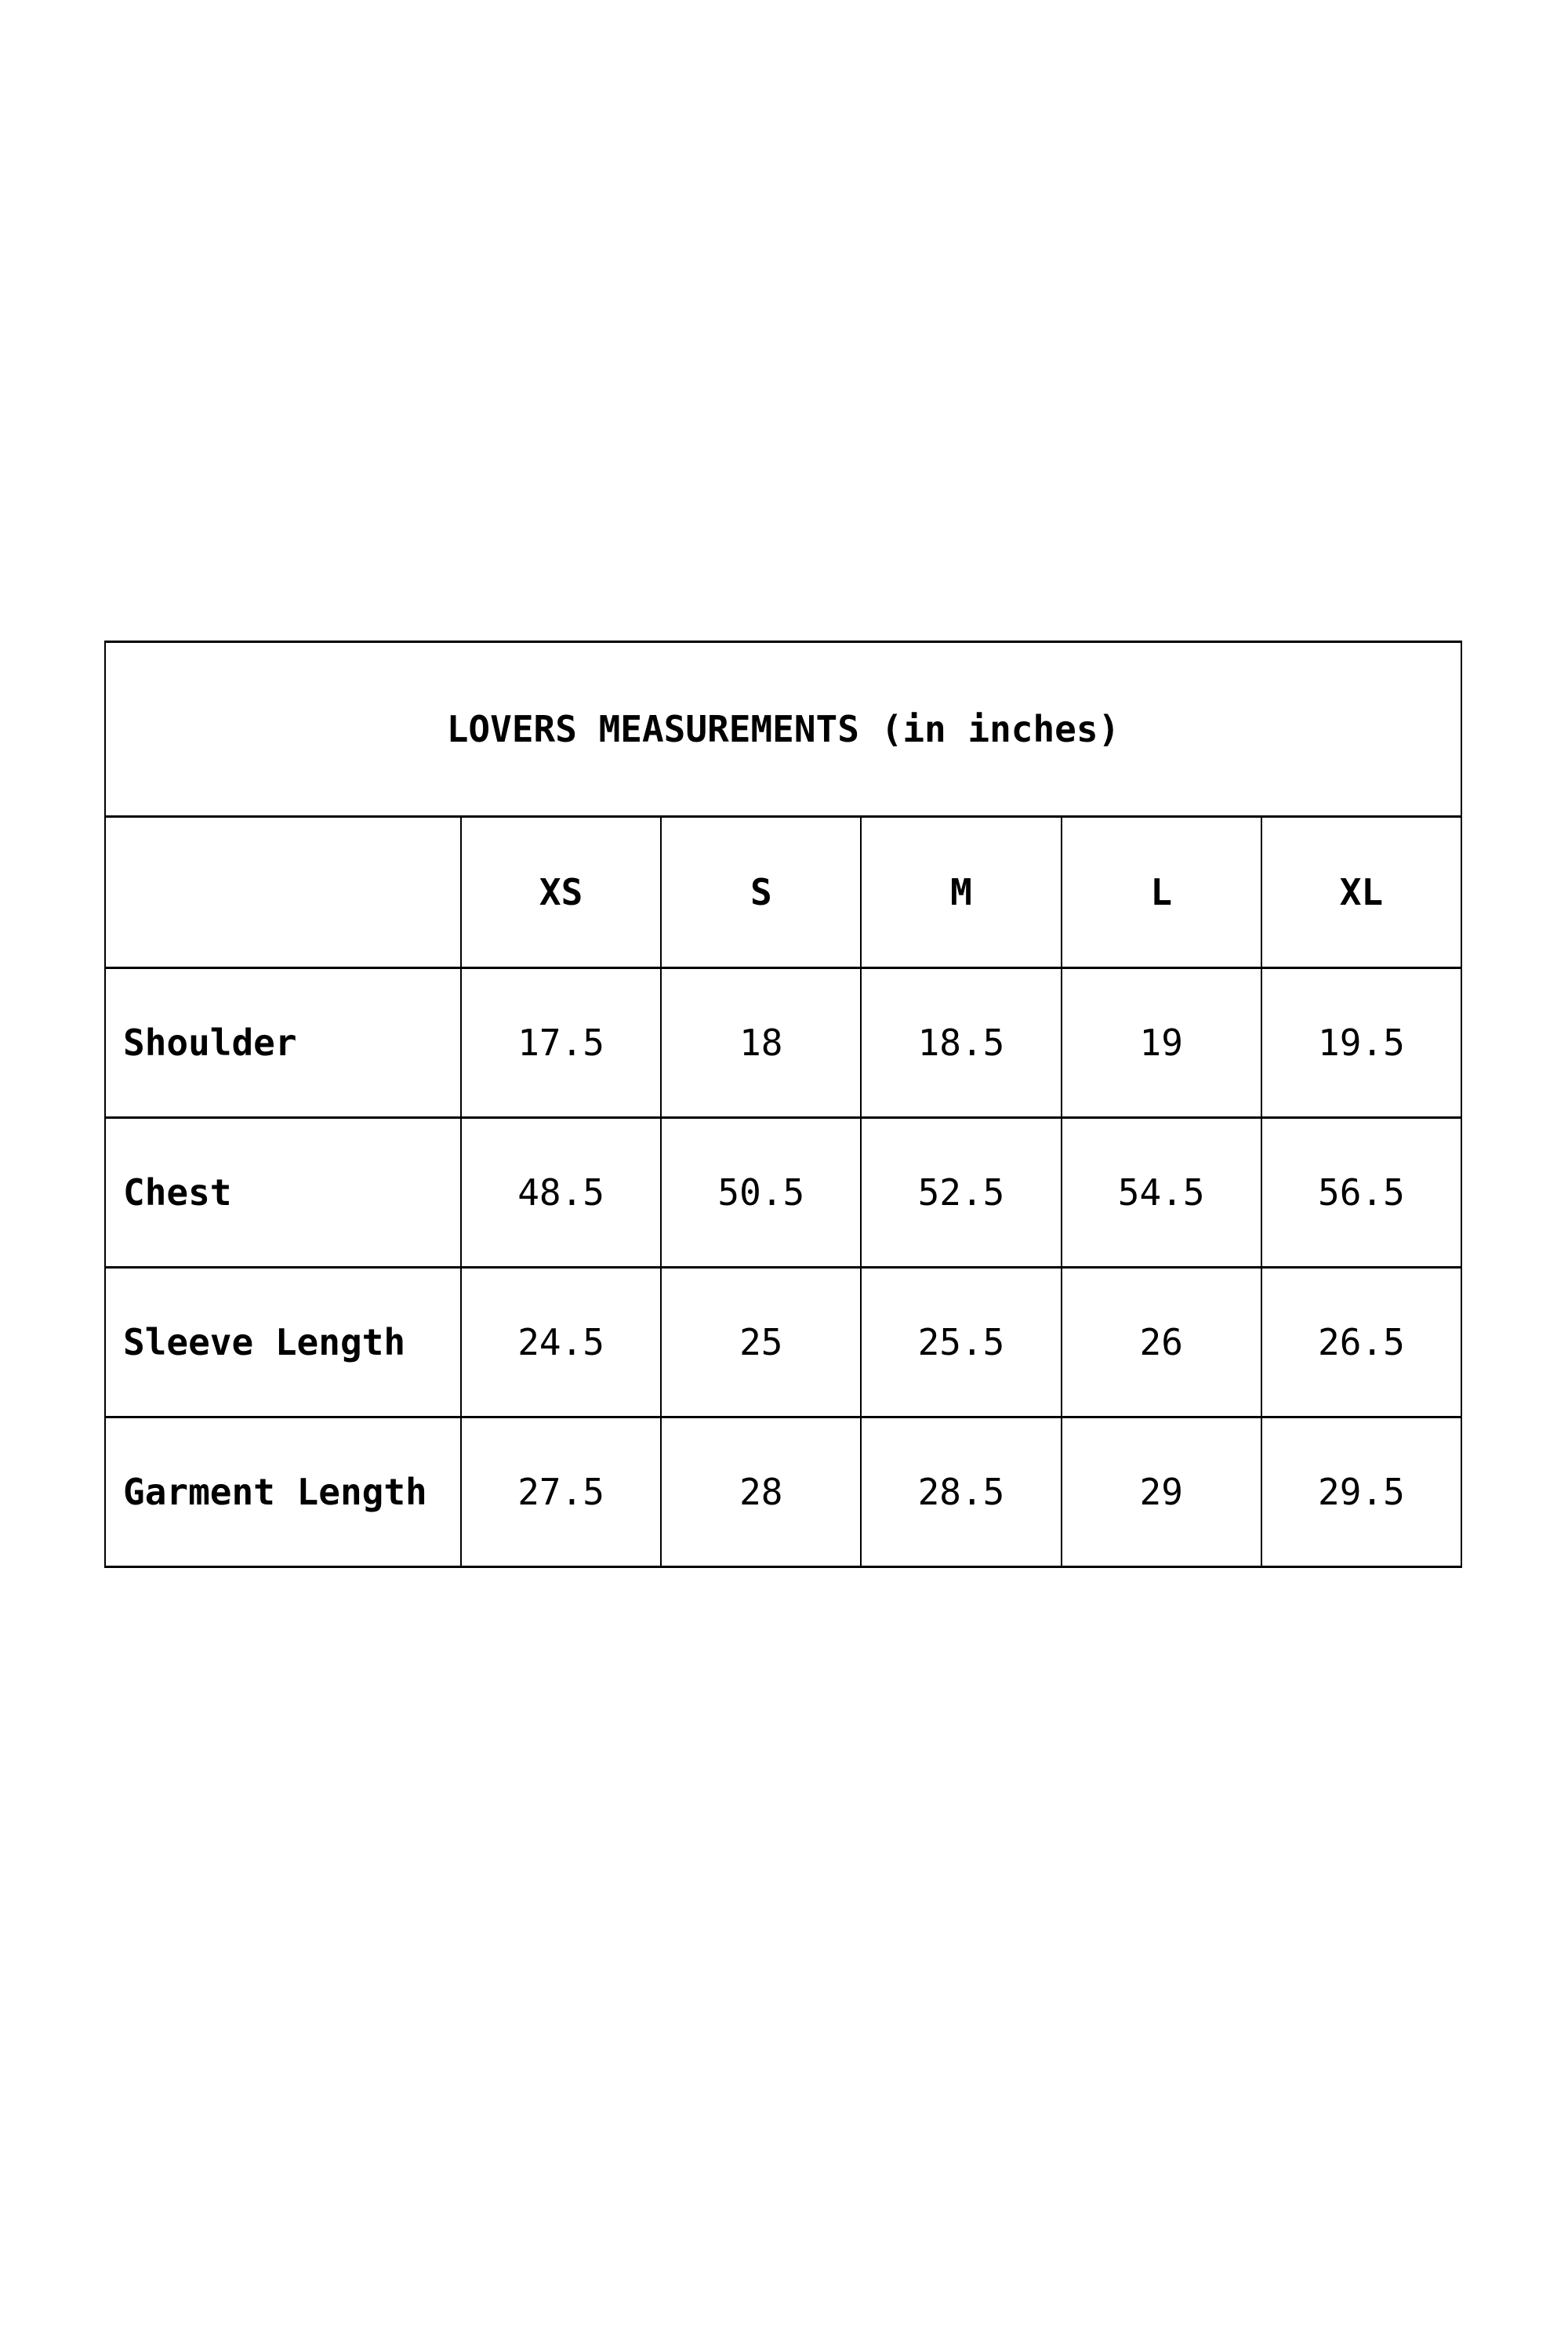 This screenshot has width=1568, height=2352. What do you see at coordinates (283, 892) in the screenshot?
I see `corner-cell` at bounding box center [283, 892].